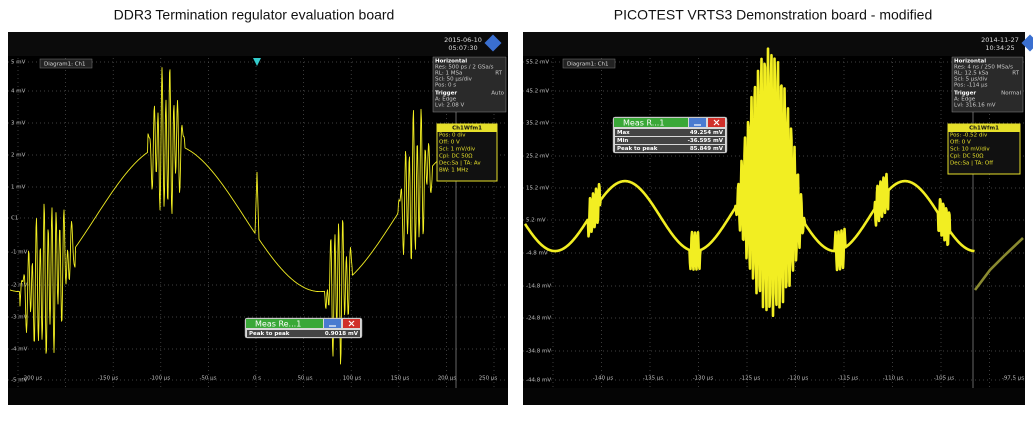 The image size is (1033, 424). I want to click on y-tick-label: 1 mV, so click(18, 188).